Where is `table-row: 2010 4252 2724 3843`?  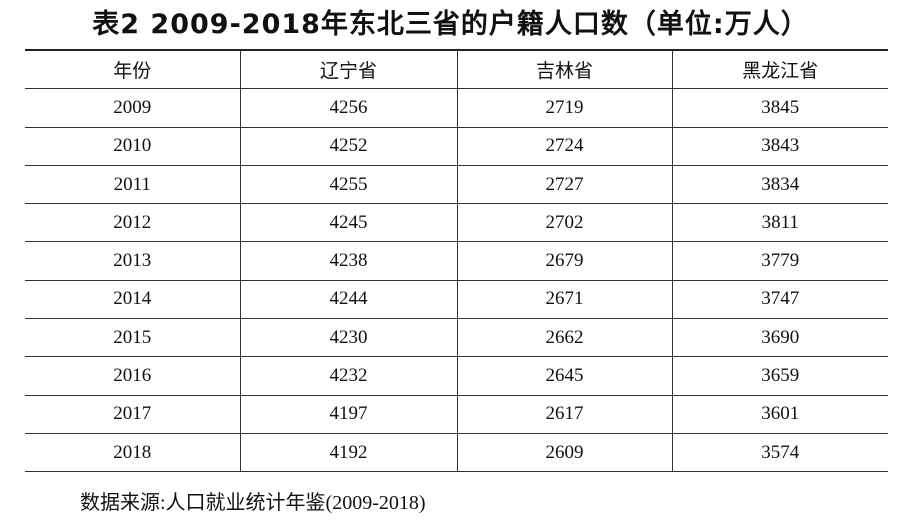 table-row: 2010 4252 2724 3843 is located at coordinates (456, 146).